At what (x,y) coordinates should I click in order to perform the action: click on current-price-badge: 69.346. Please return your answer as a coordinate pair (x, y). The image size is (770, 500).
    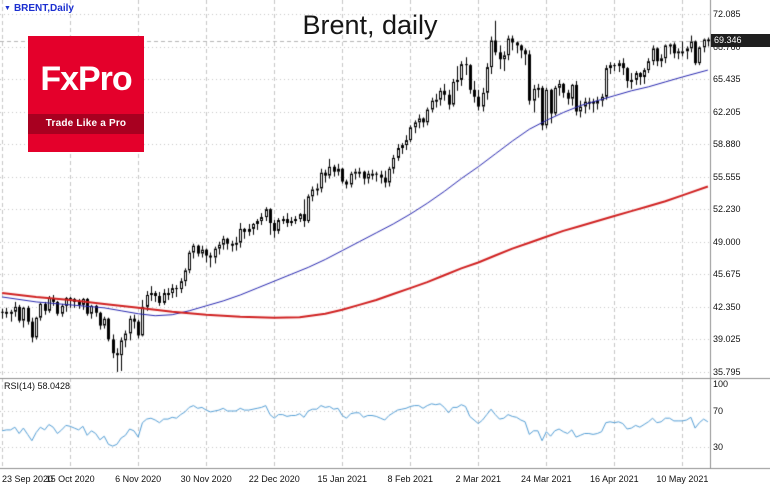
    Looking at the image, I should click on (740, 41).